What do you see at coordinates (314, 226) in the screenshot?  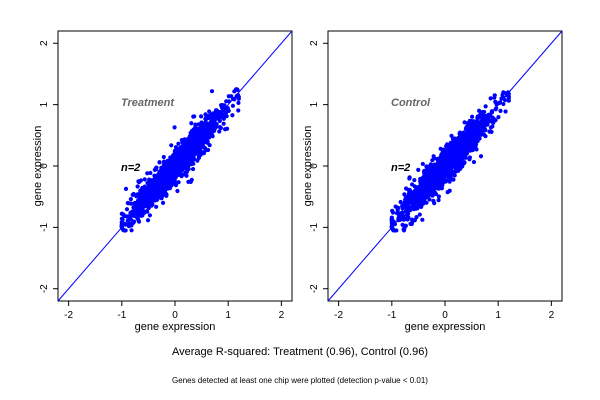 I see `y-tick-label: -1` at bounding box center [314, 226].